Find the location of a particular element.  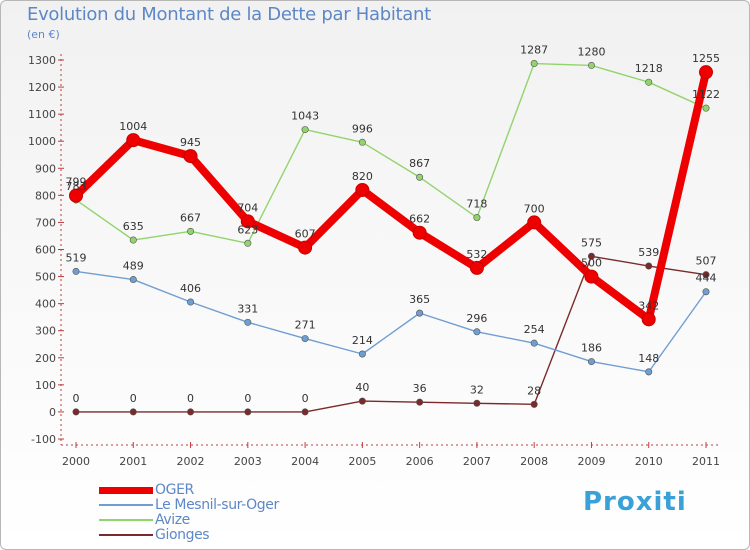

x-tick-label: 2010 is located at coordinates (649, 461).